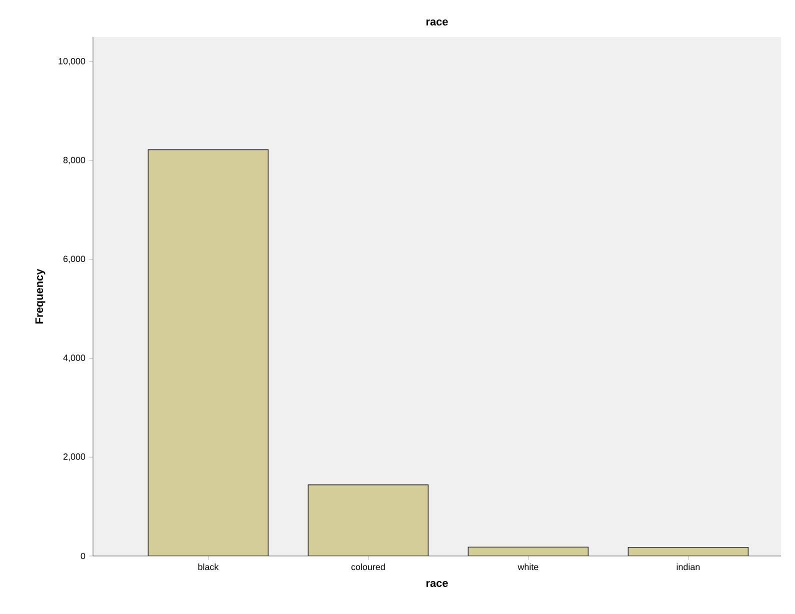 The width and height of the screenshot is (795, 614). Describe the element at coordinates (74, 358) in the screenshot. I see `y-tick-label: 4,000` at that location.